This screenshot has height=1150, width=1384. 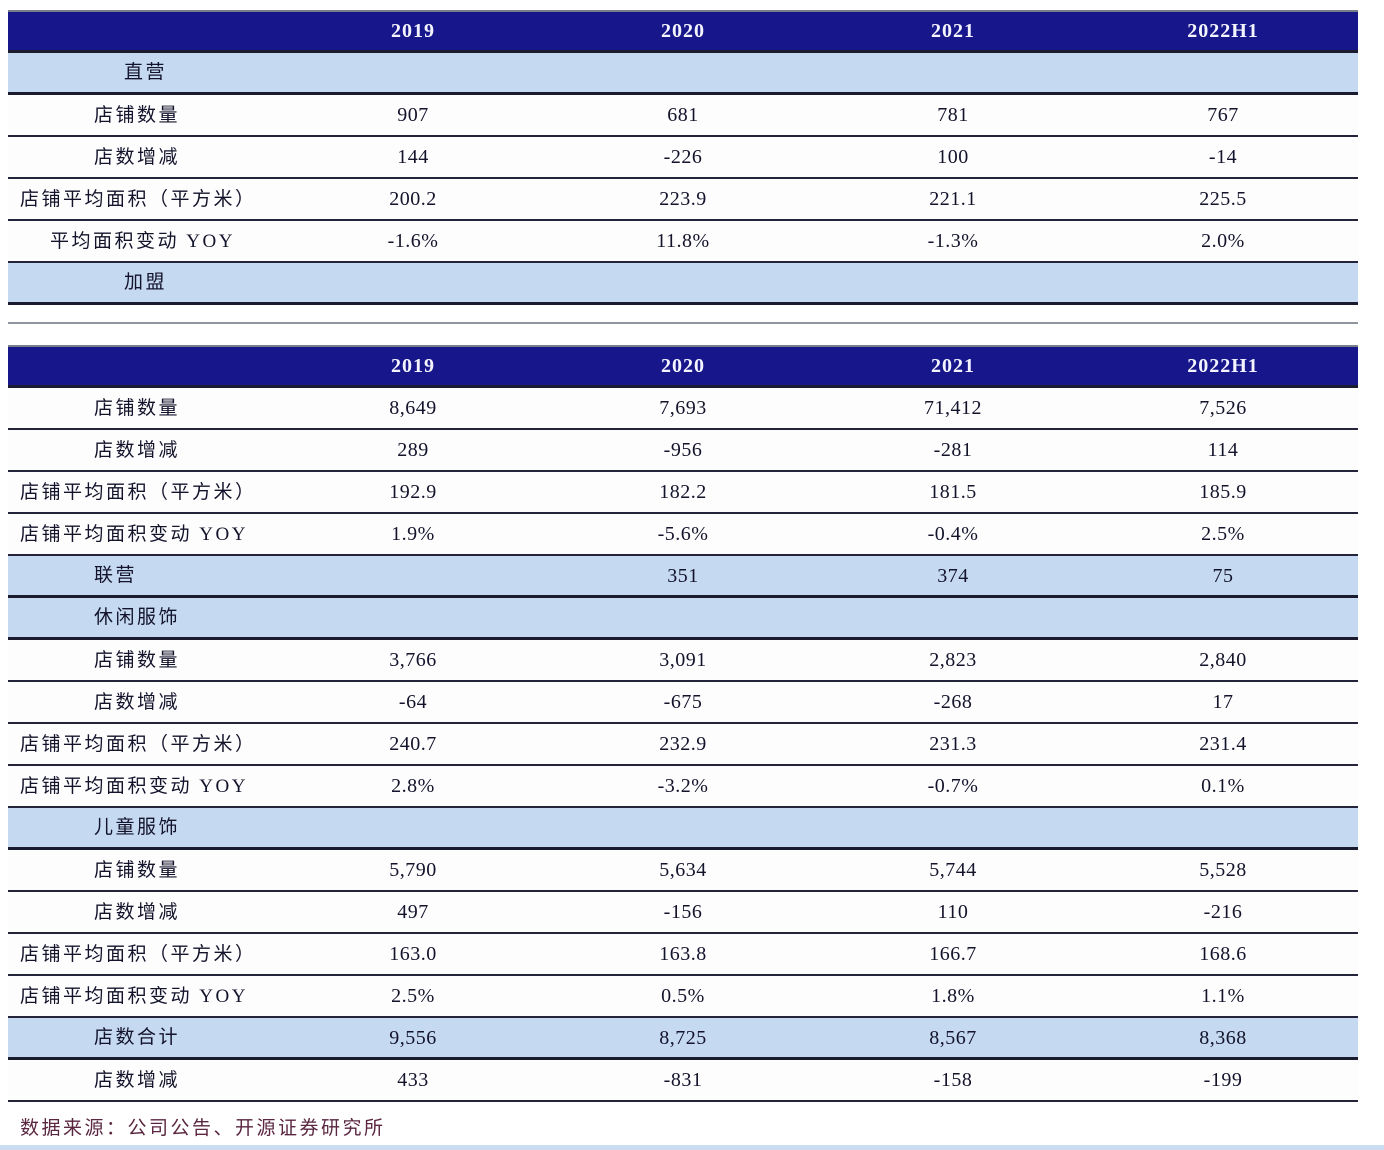 I want to click on data-row: 店铺数量 907 681 781 767, so click(x=683, y=116).